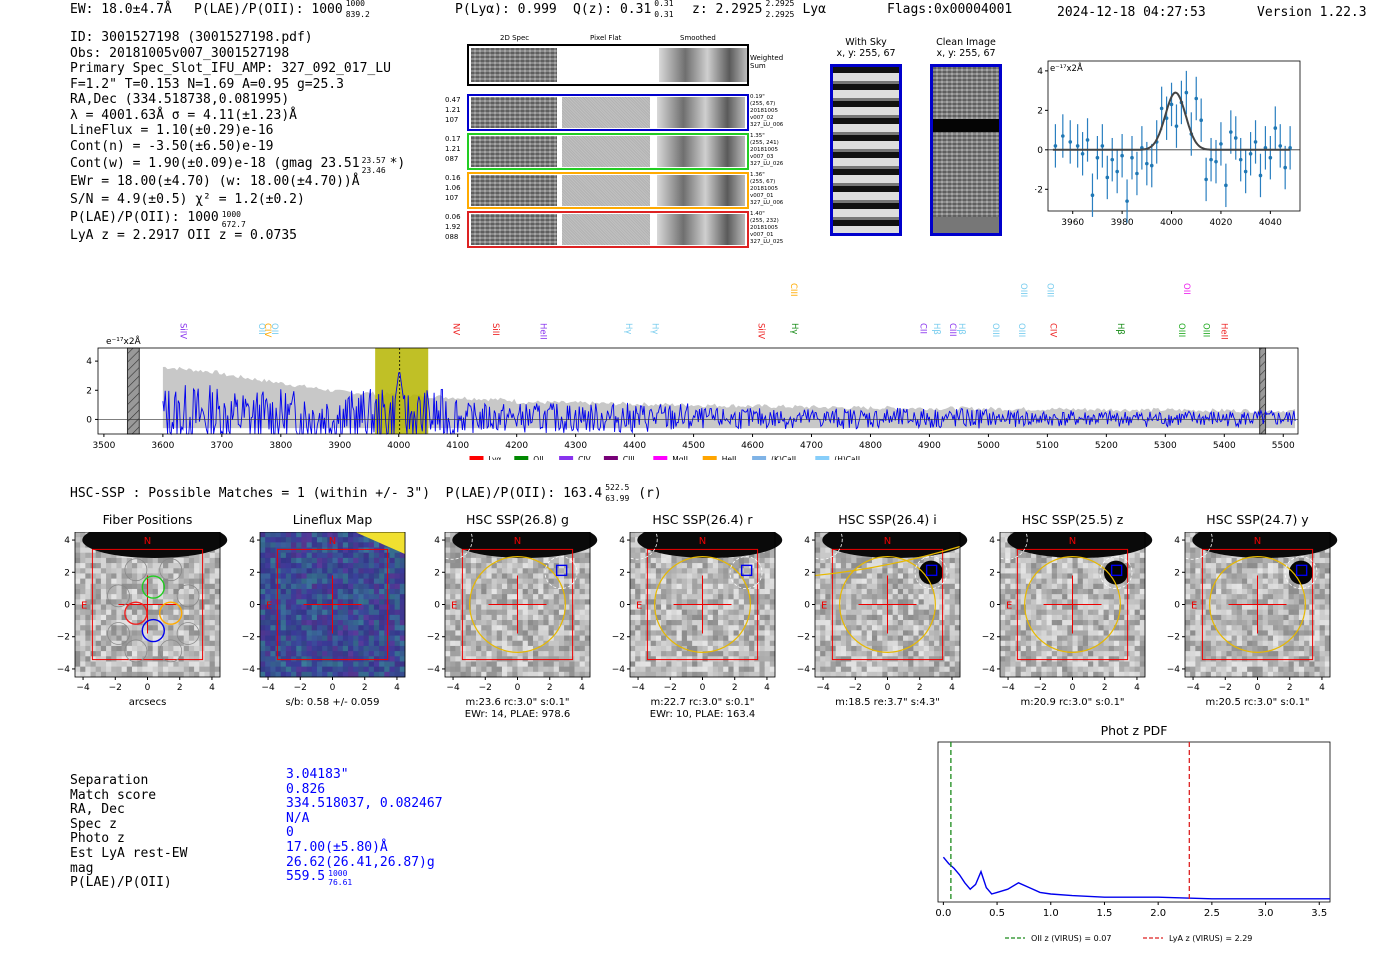  Describe the element at coordinates (559, 190) in the screenshot. I see `spec2d-row-gap` at that location.